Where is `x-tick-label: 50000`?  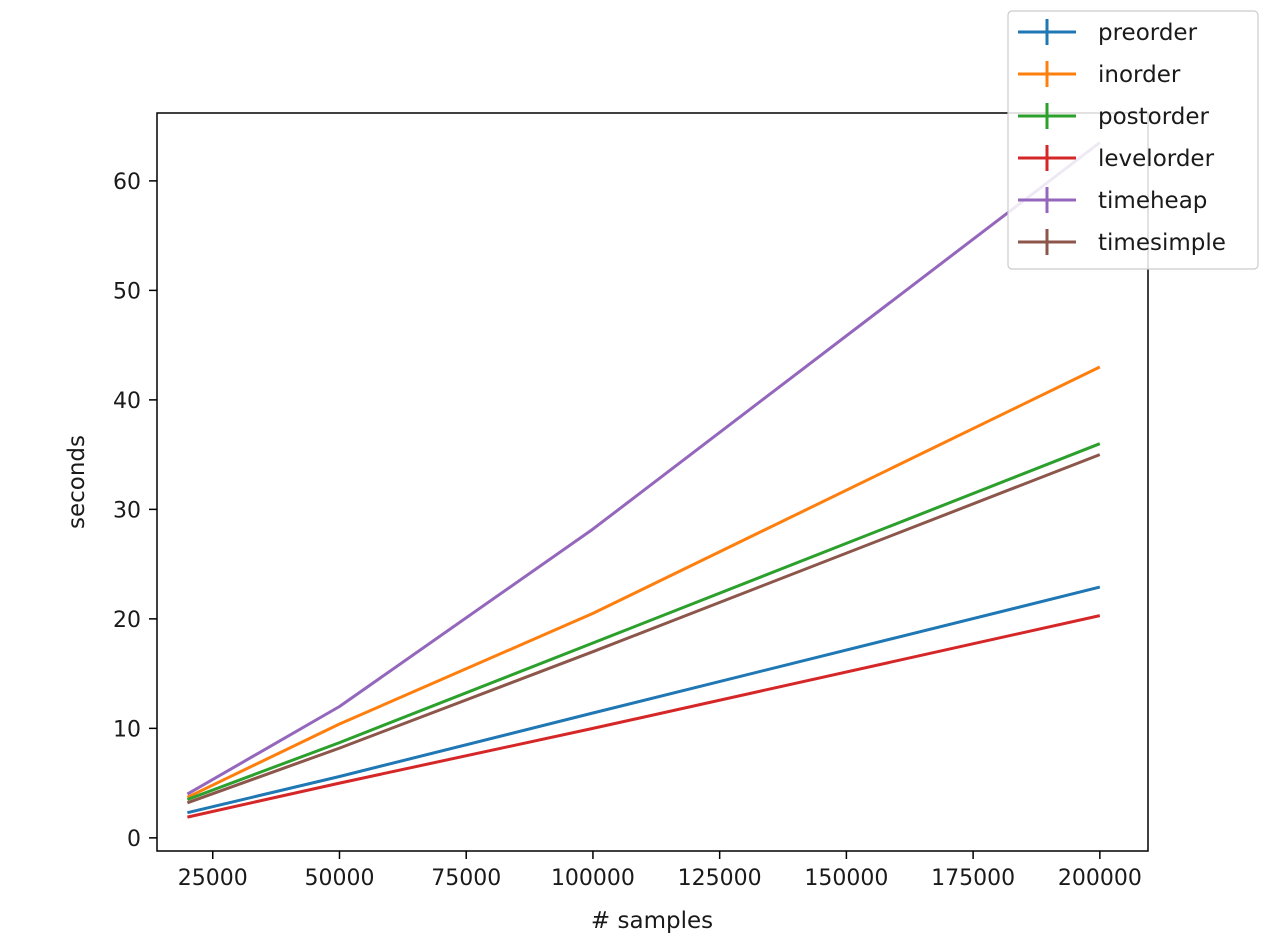 x-tick-label: 50000 is located at coordinates (339, 878).